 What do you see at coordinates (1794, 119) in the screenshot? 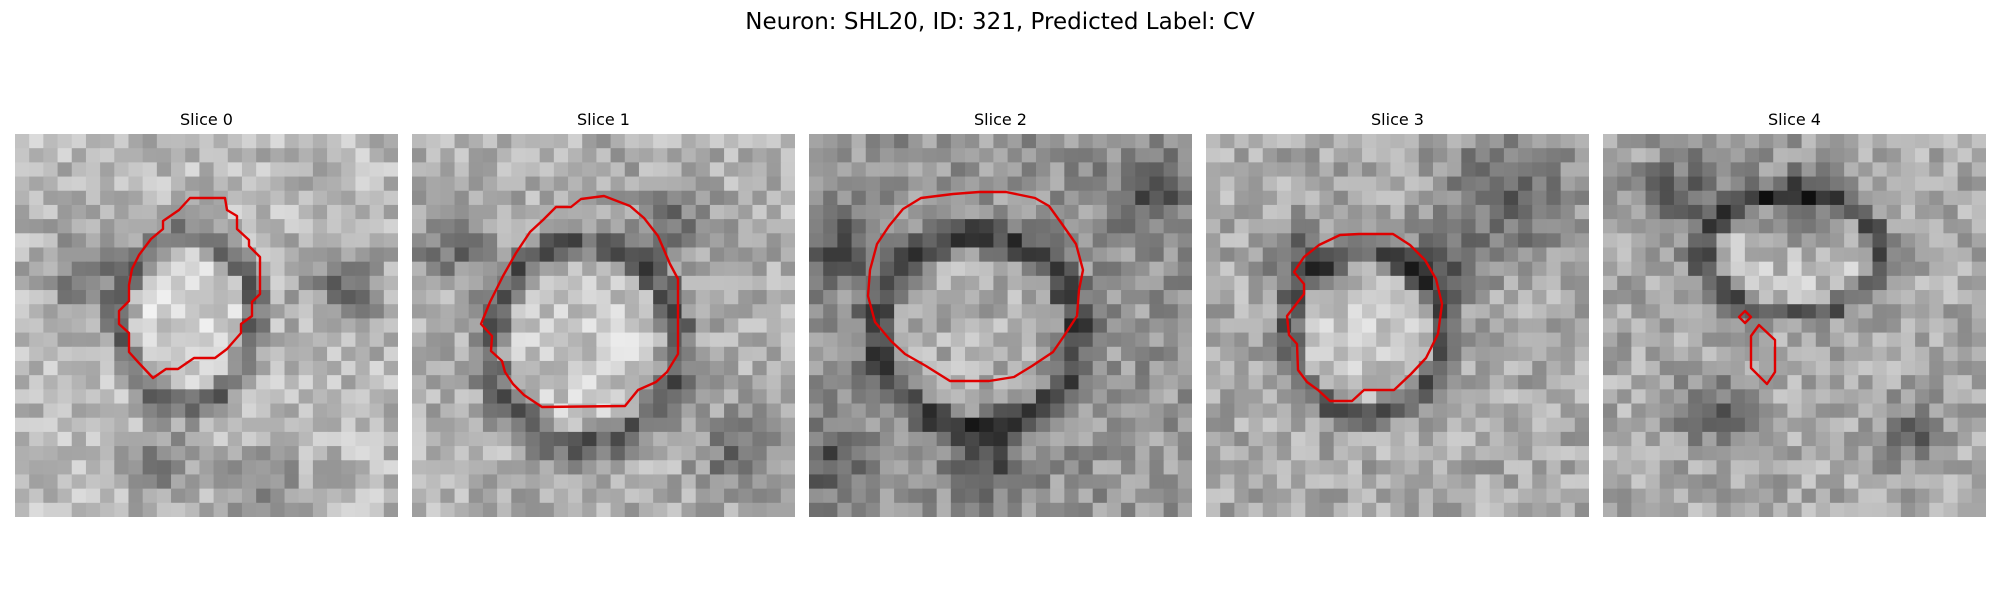
I see `slice-title-4: Slice 4` at bounding box center [1794, 119].